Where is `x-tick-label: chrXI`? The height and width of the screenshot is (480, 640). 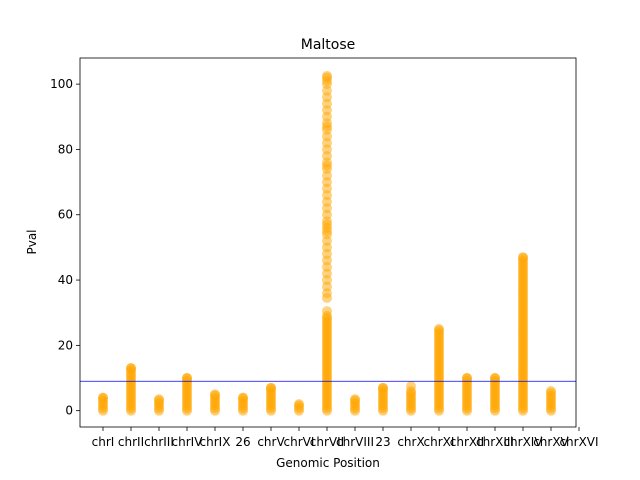
x-tick-label: chrXI is located at coordinates (439, 442).